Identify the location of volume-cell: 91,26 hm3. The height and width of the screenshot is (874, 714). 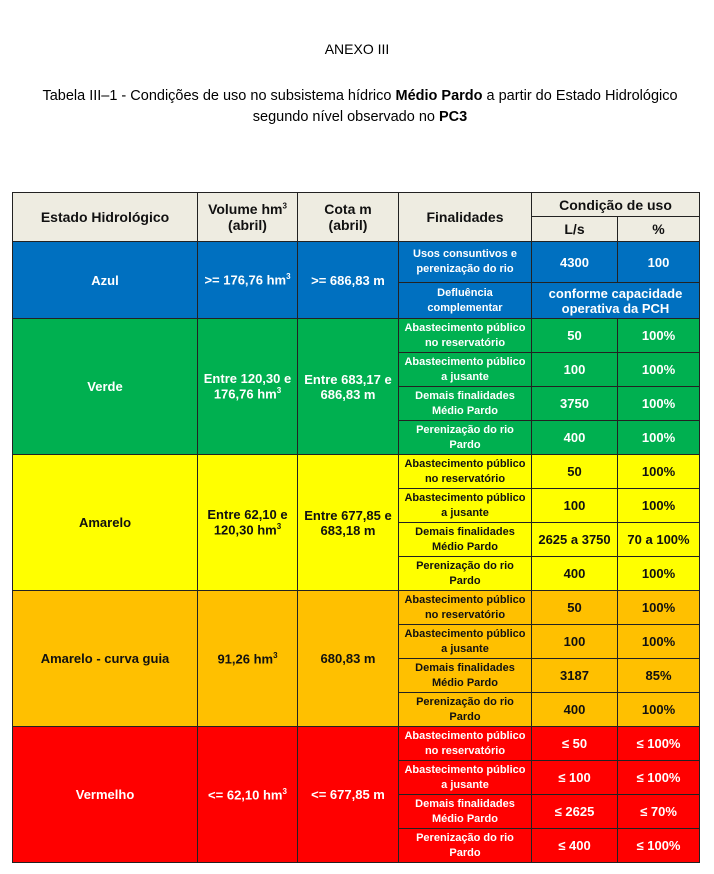
(247, 658).